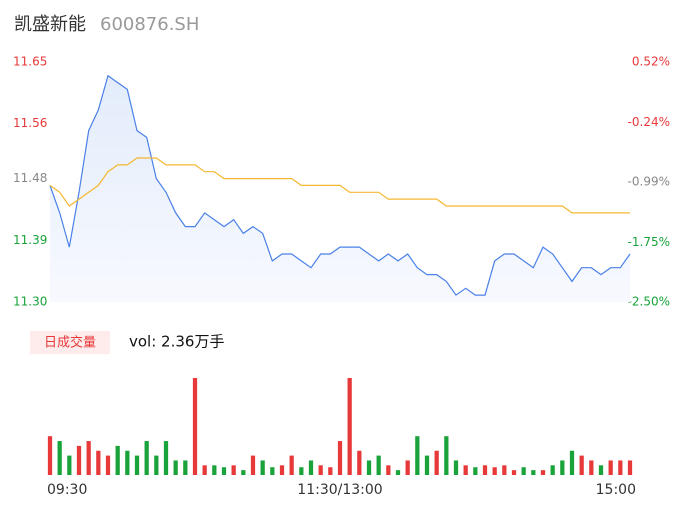  I want to click on x-tick-label: 15:00, so click(616, 490).